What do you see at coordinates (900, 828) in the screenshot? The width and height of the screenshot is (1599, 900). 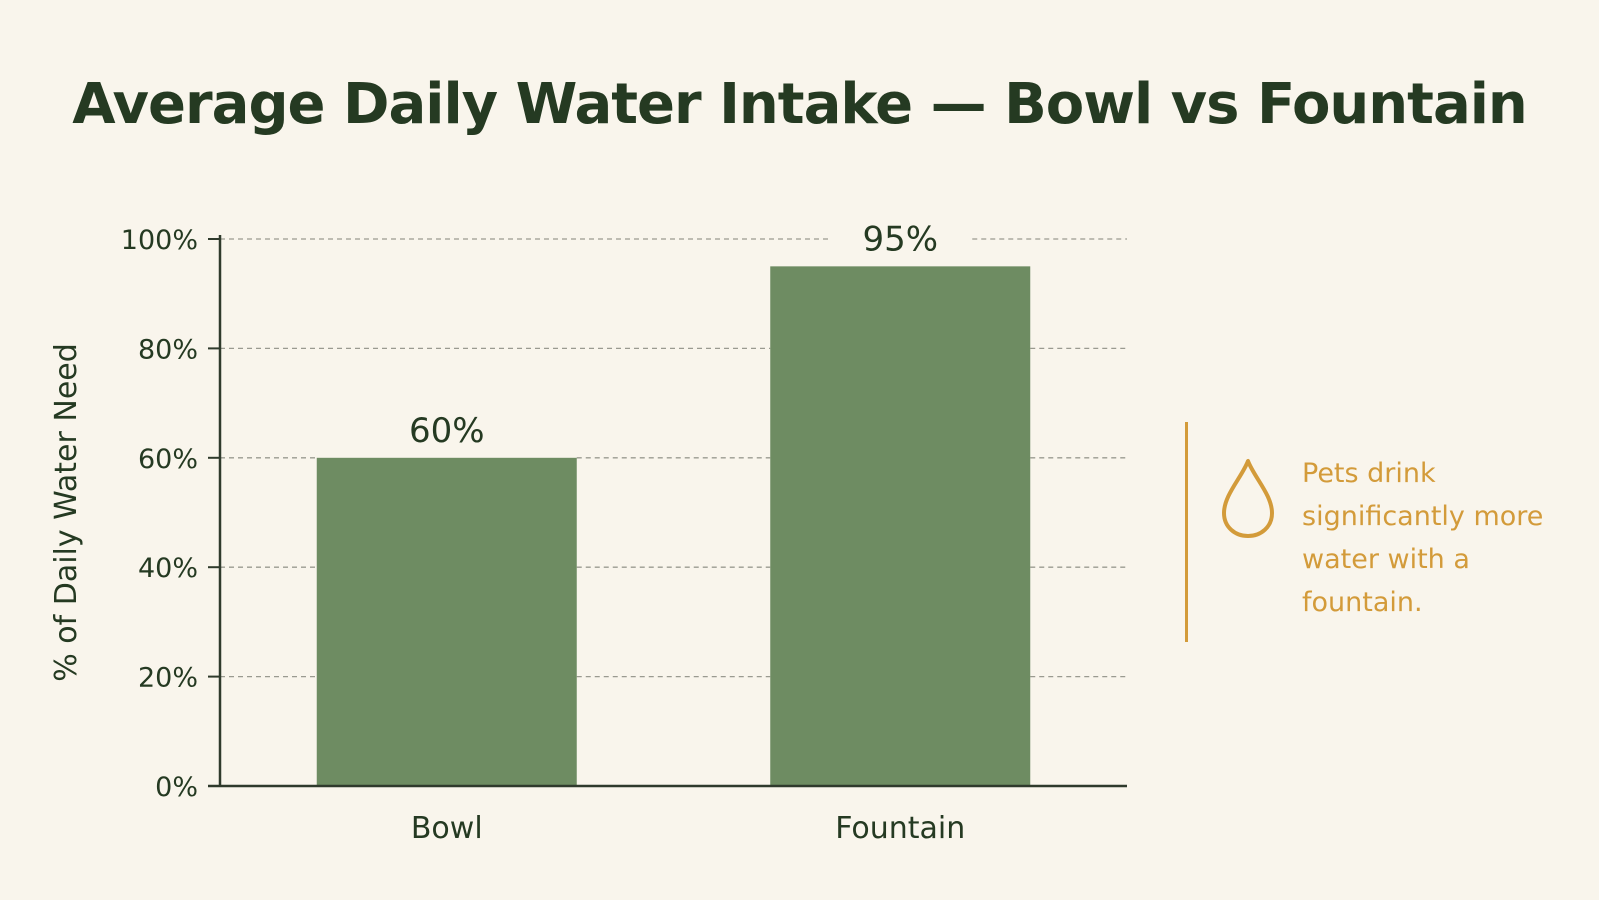 I see `x-tick-label: Fountain` at bounding box center [900, 828].